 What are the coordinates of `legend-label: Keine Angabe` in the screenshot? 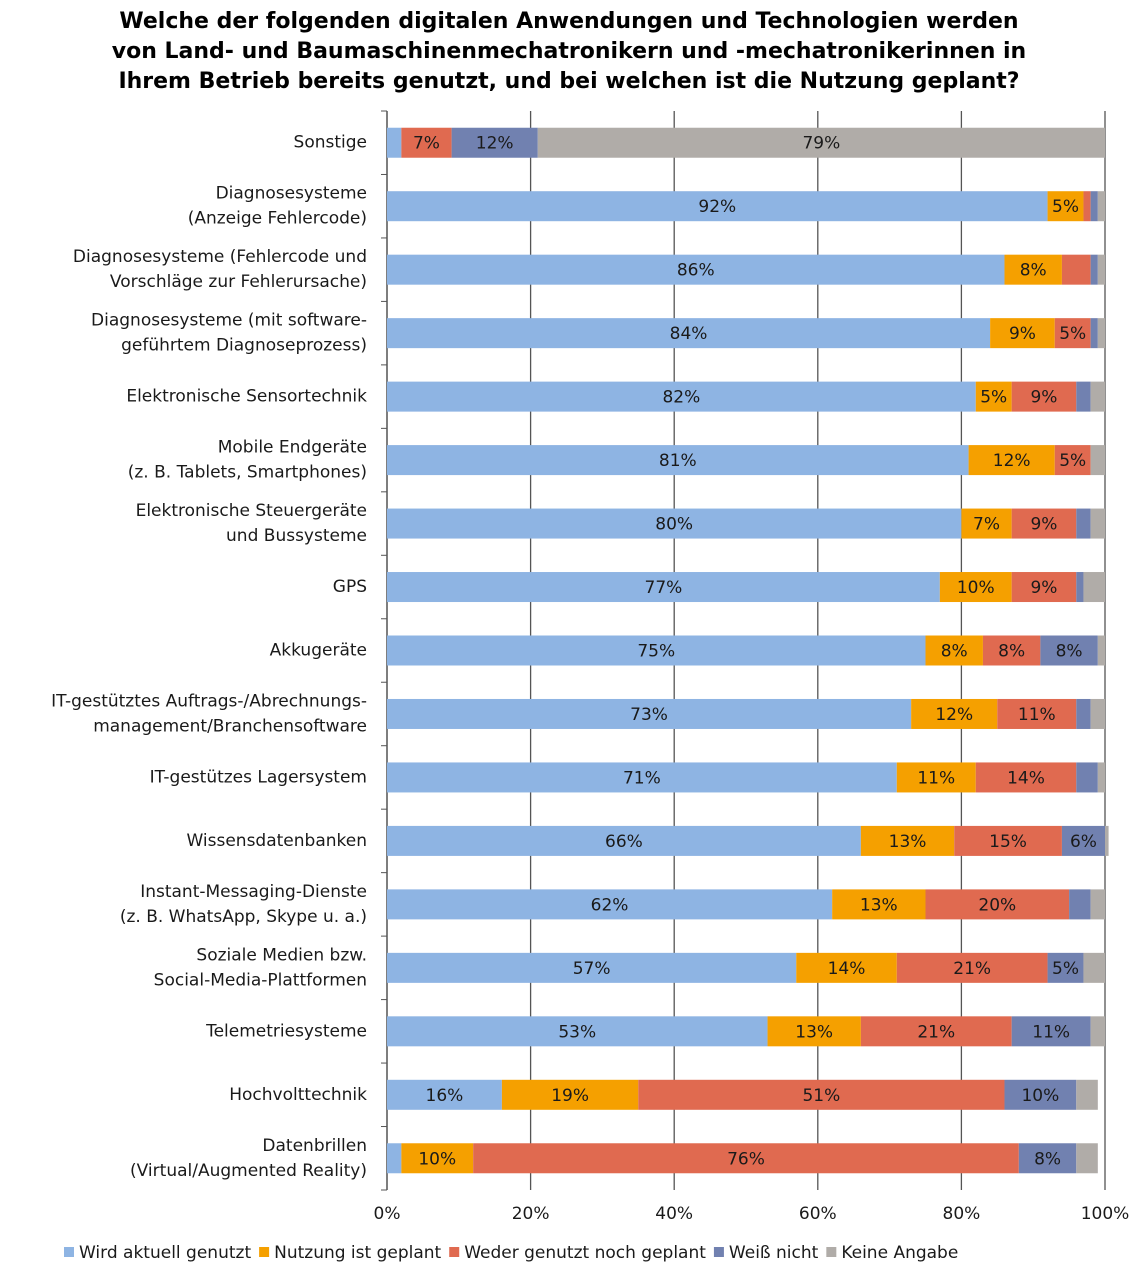 It's located at (899, 1253).